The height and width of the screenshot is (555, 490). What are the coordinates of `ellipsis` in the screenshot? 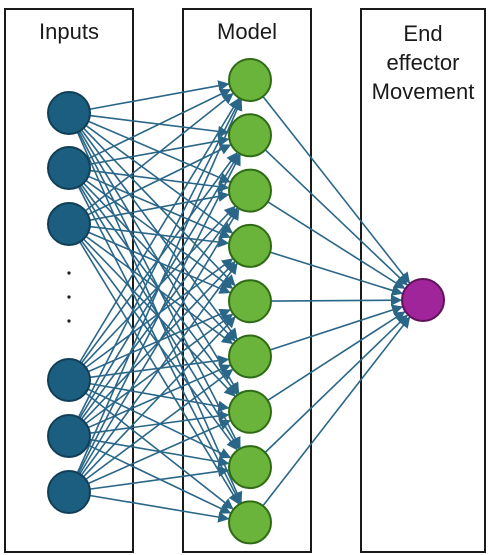 It's located at (69, 297).